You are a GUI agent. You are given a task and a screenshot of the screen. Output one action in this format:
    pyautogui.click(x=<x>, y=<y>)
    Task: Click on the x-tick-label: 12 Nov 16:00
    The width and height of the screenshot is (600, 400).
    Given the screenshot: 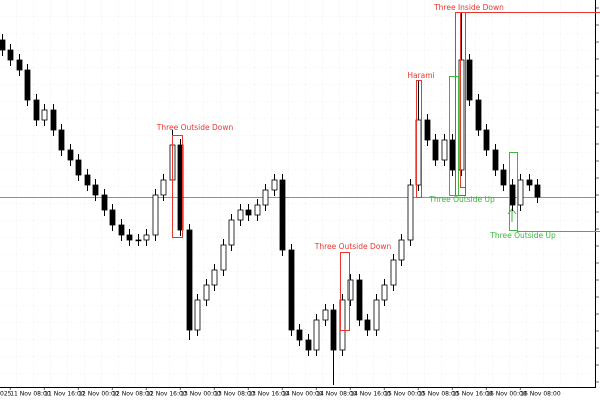 What is the action you would take?
    pyautogui.click(x=166, y=394)
    